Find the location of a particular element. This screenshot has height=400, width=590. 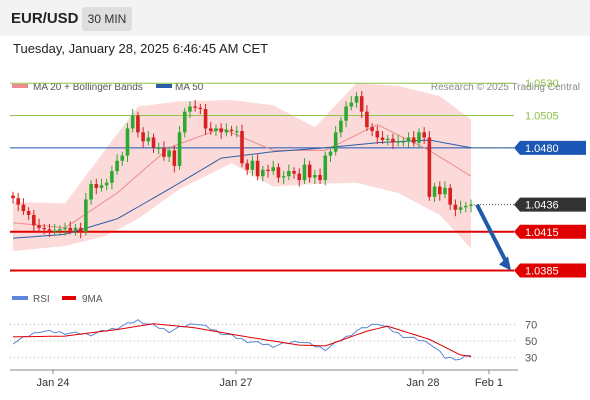

level-label-1.0436: 1.0436 is located at coordinates (542, 206).